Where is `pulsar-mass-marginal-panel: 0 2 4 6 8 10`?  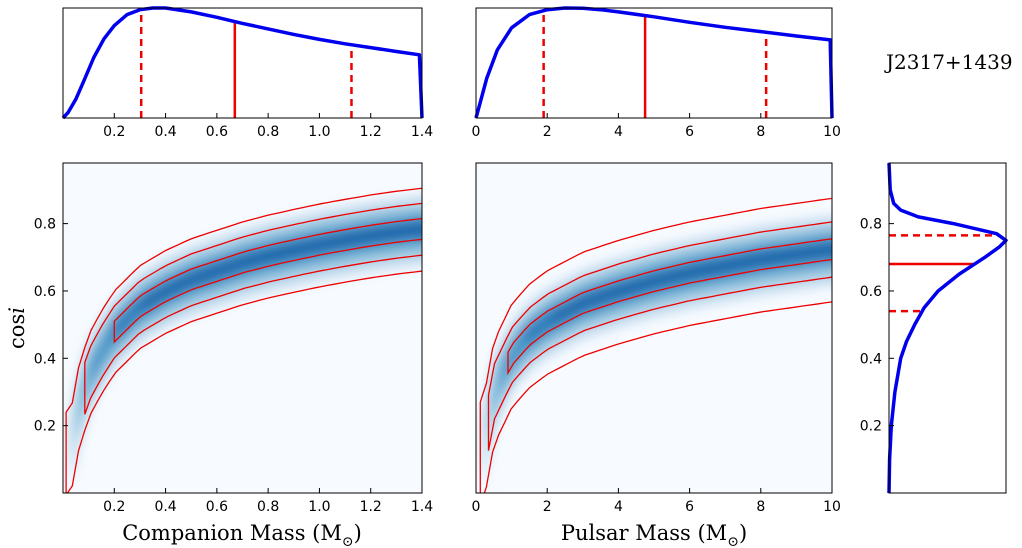
pulsar-mass-marginal-panel: 0 2 4 6 8 10 is located at coordinates (656, 73).